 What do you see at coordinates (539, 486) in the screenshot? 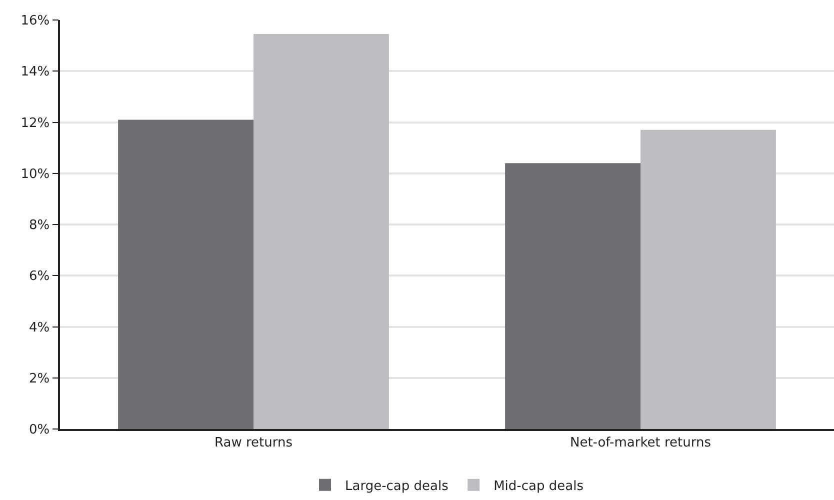
I see `legend-label: Mid-cap deals` at bounding box center [539, 486].